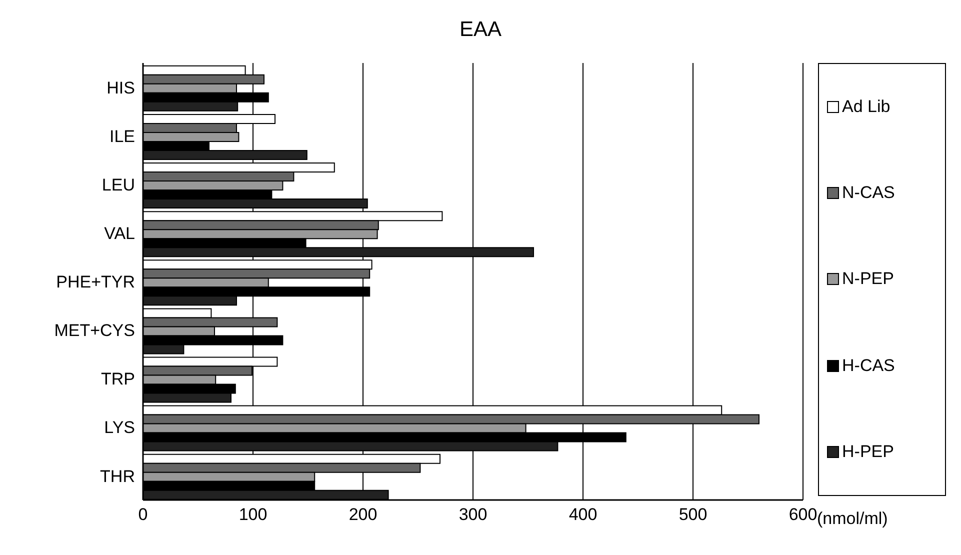 The width and height of the screenshot is (961, 555). Describe the element at coordinates (480, 30) in the screenshot. I see `chart-title: EAA` at that location.